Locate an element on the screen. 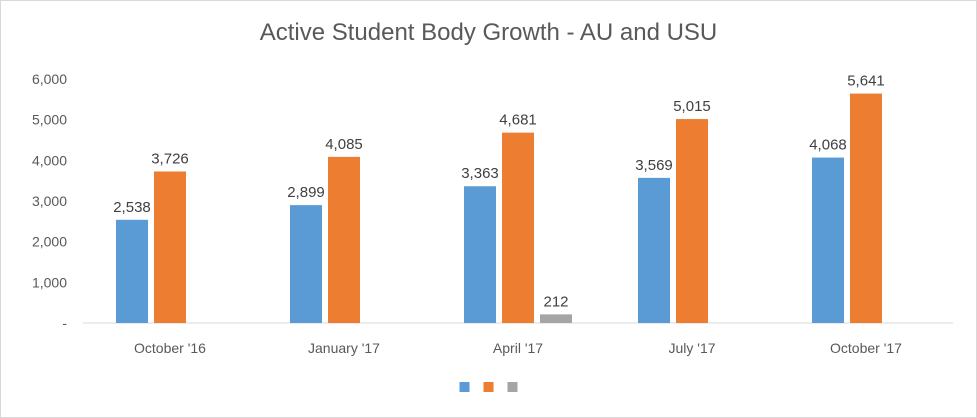  x-tick-label: October '16 is located at coordinates (170, 348).